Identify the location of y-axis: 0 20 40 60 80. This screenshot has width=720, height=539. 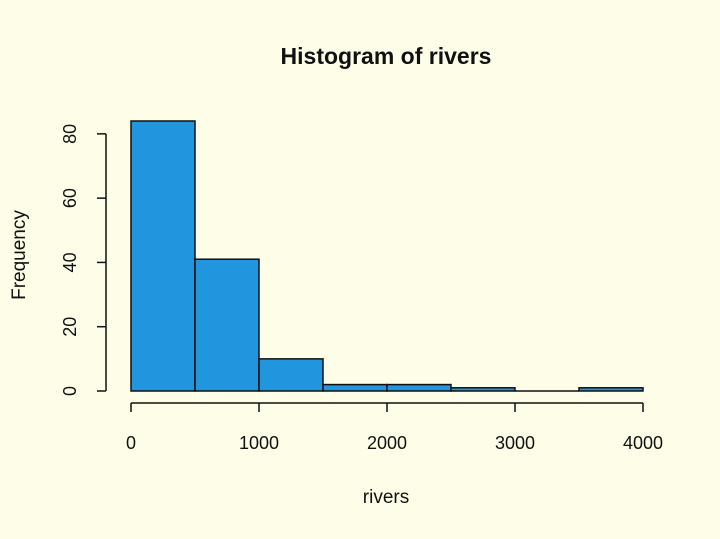
(83, 260).